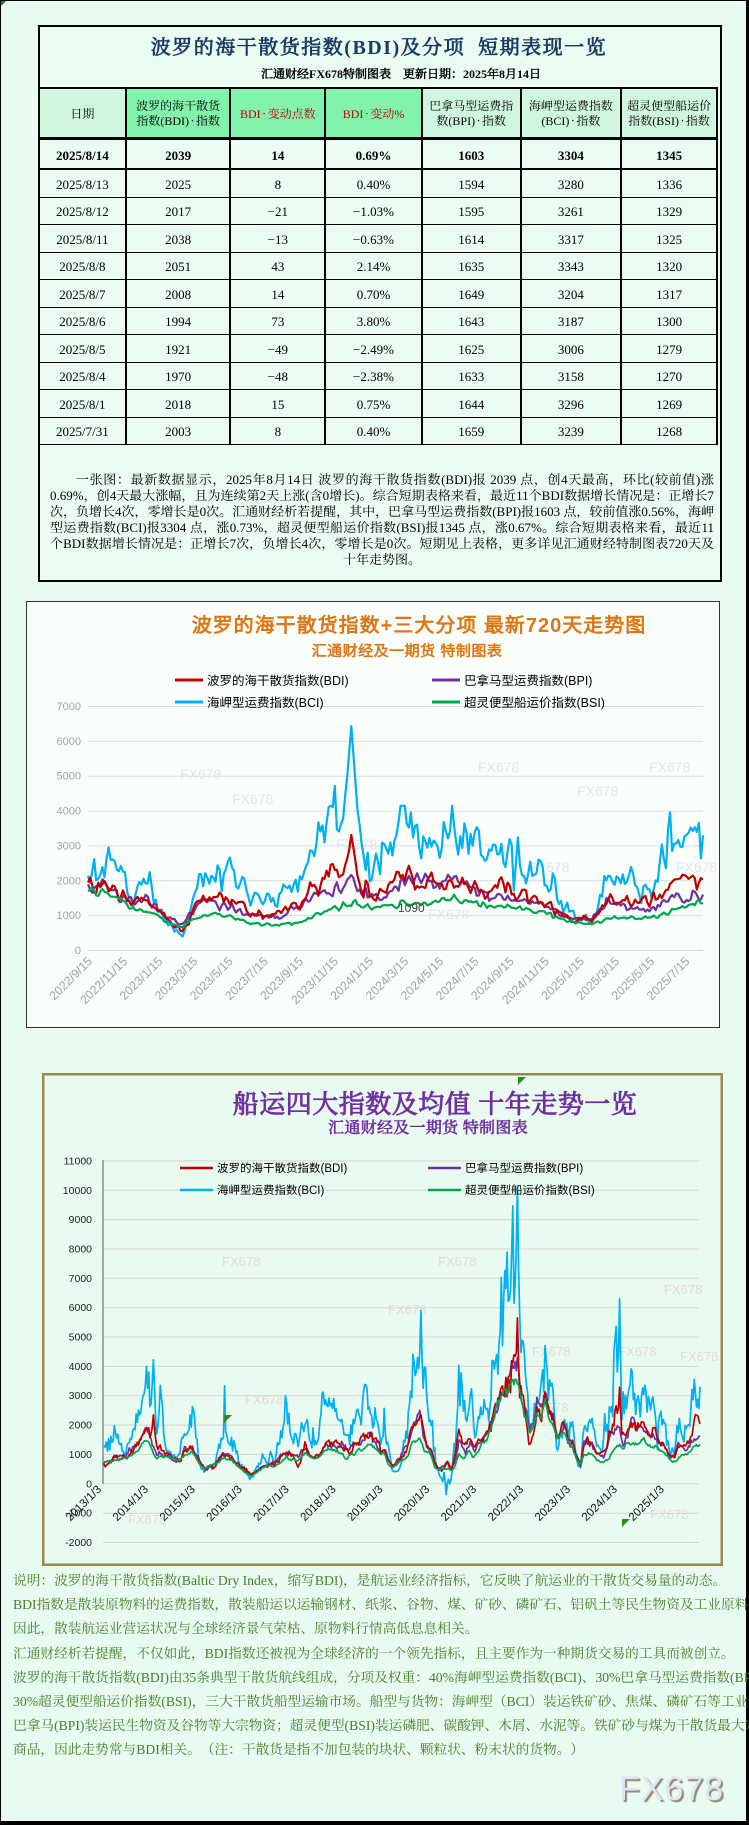  Describe the element at coordinates (78, 1161) in the screenshot. I see `svg-text: 11000` at that location.